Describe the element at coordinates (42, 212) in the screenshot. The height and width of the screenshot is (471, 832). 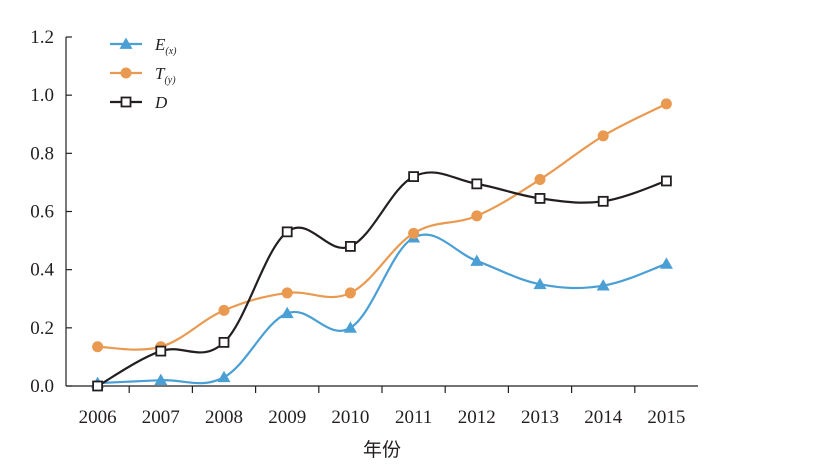
I see `y-tick-label: 0.6` at that location.